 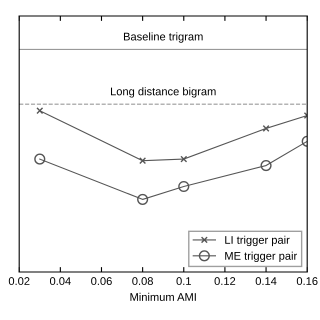 I want to click on x-tick-label: 0.04, so click(x=60, y=281).